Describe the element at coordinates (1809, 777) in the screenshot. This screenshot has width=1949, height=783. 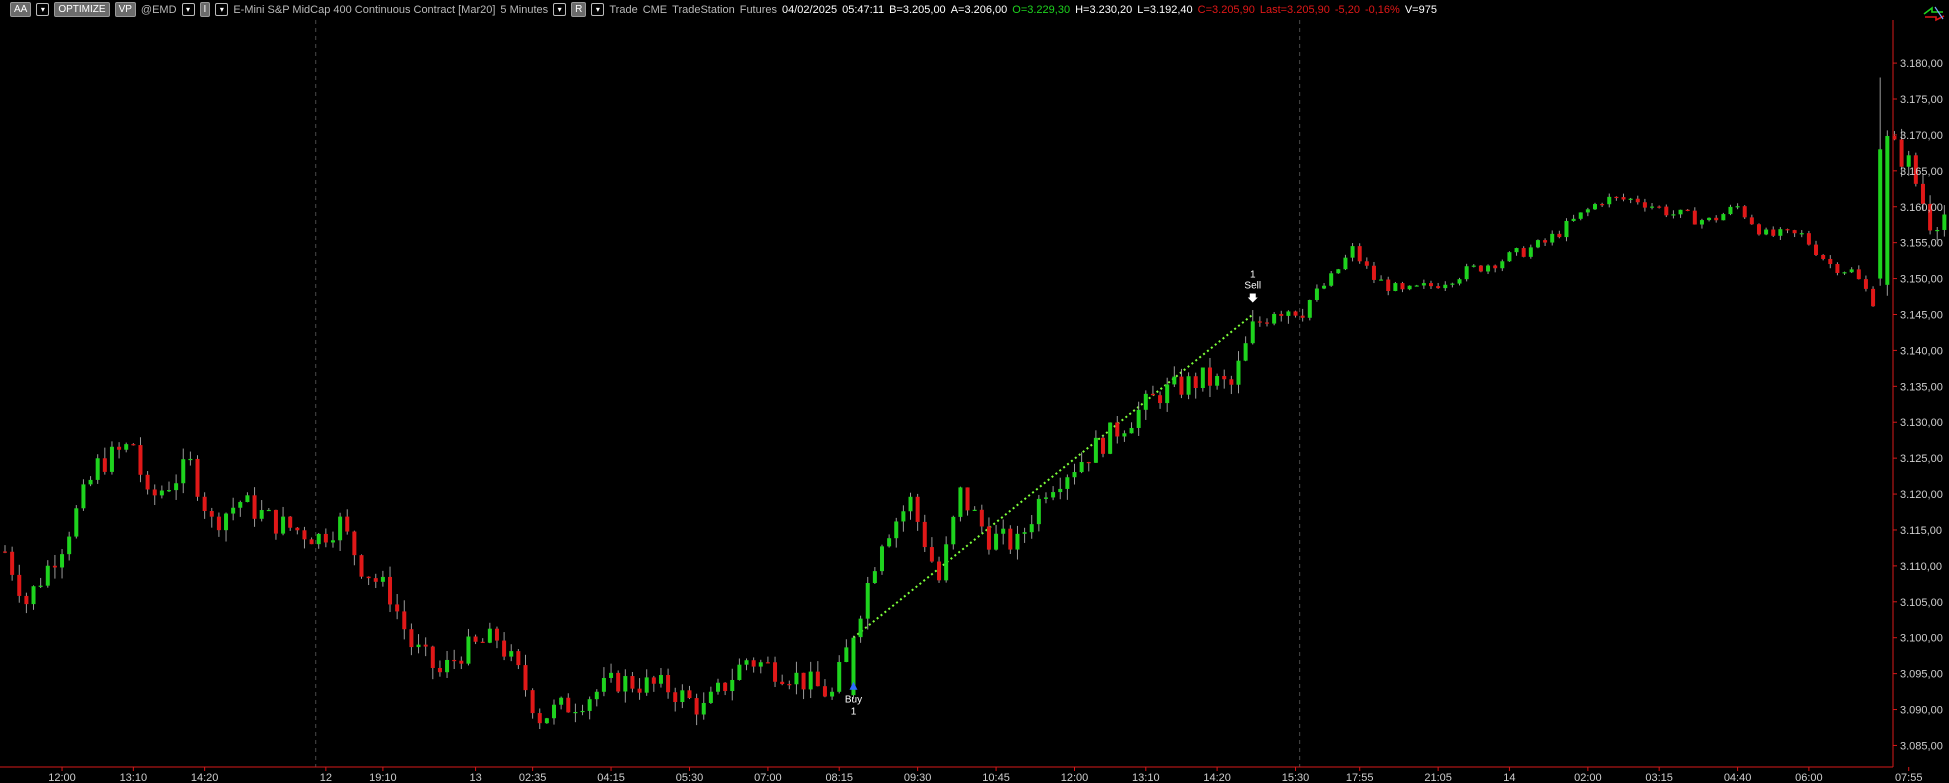
I see `time-tick-label: 06:00` at that location.